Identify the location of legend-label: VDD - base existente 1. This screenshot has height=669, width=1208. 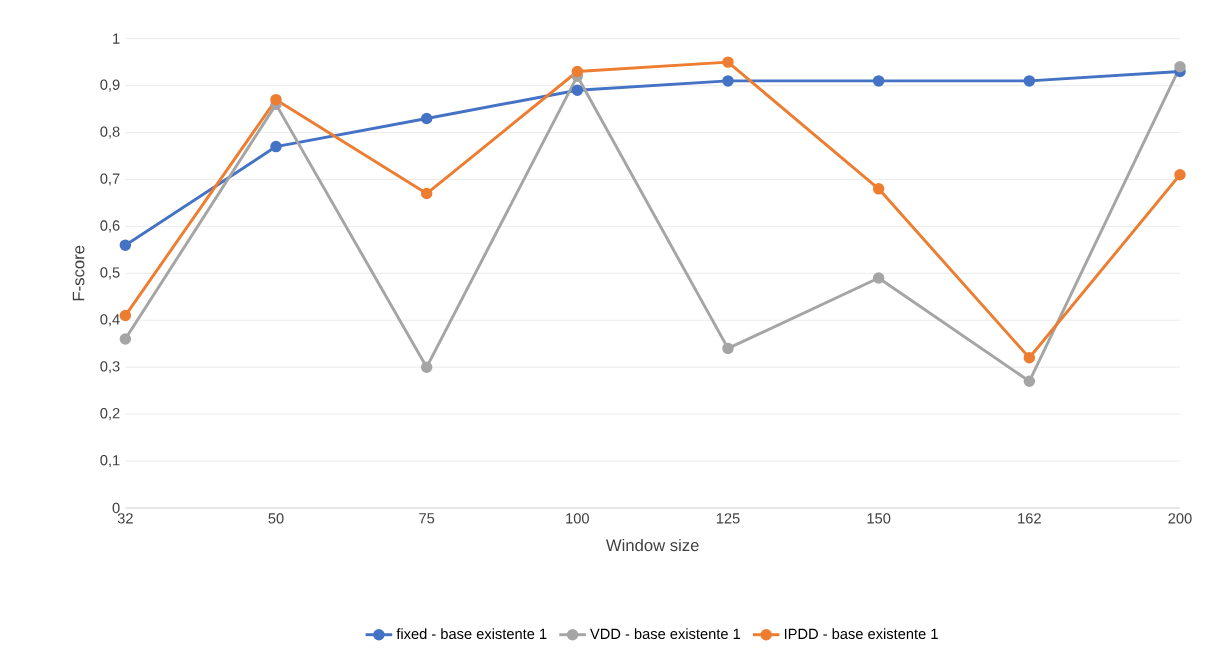
(665, 633).